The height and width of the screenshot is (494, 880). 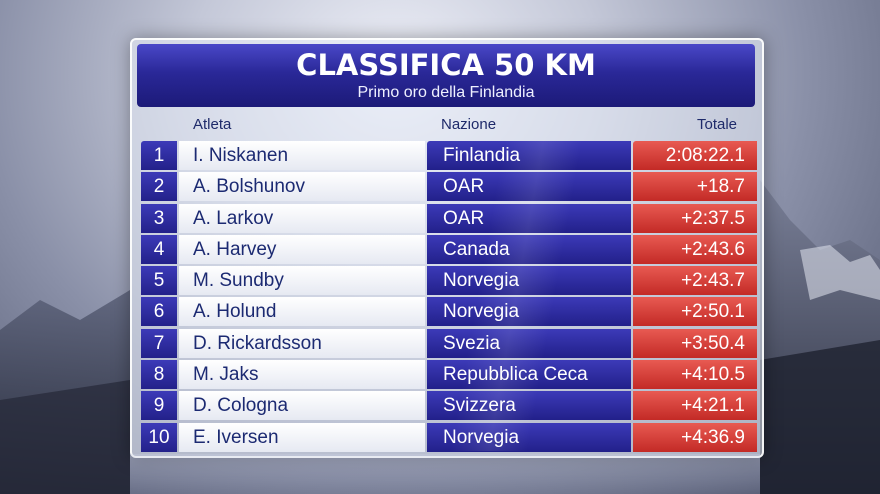 What do you see at coordinates (302, 187) in the screenshot?
I see `athlete-cell: A. Bolshunov` at bounding box center [302, 187].